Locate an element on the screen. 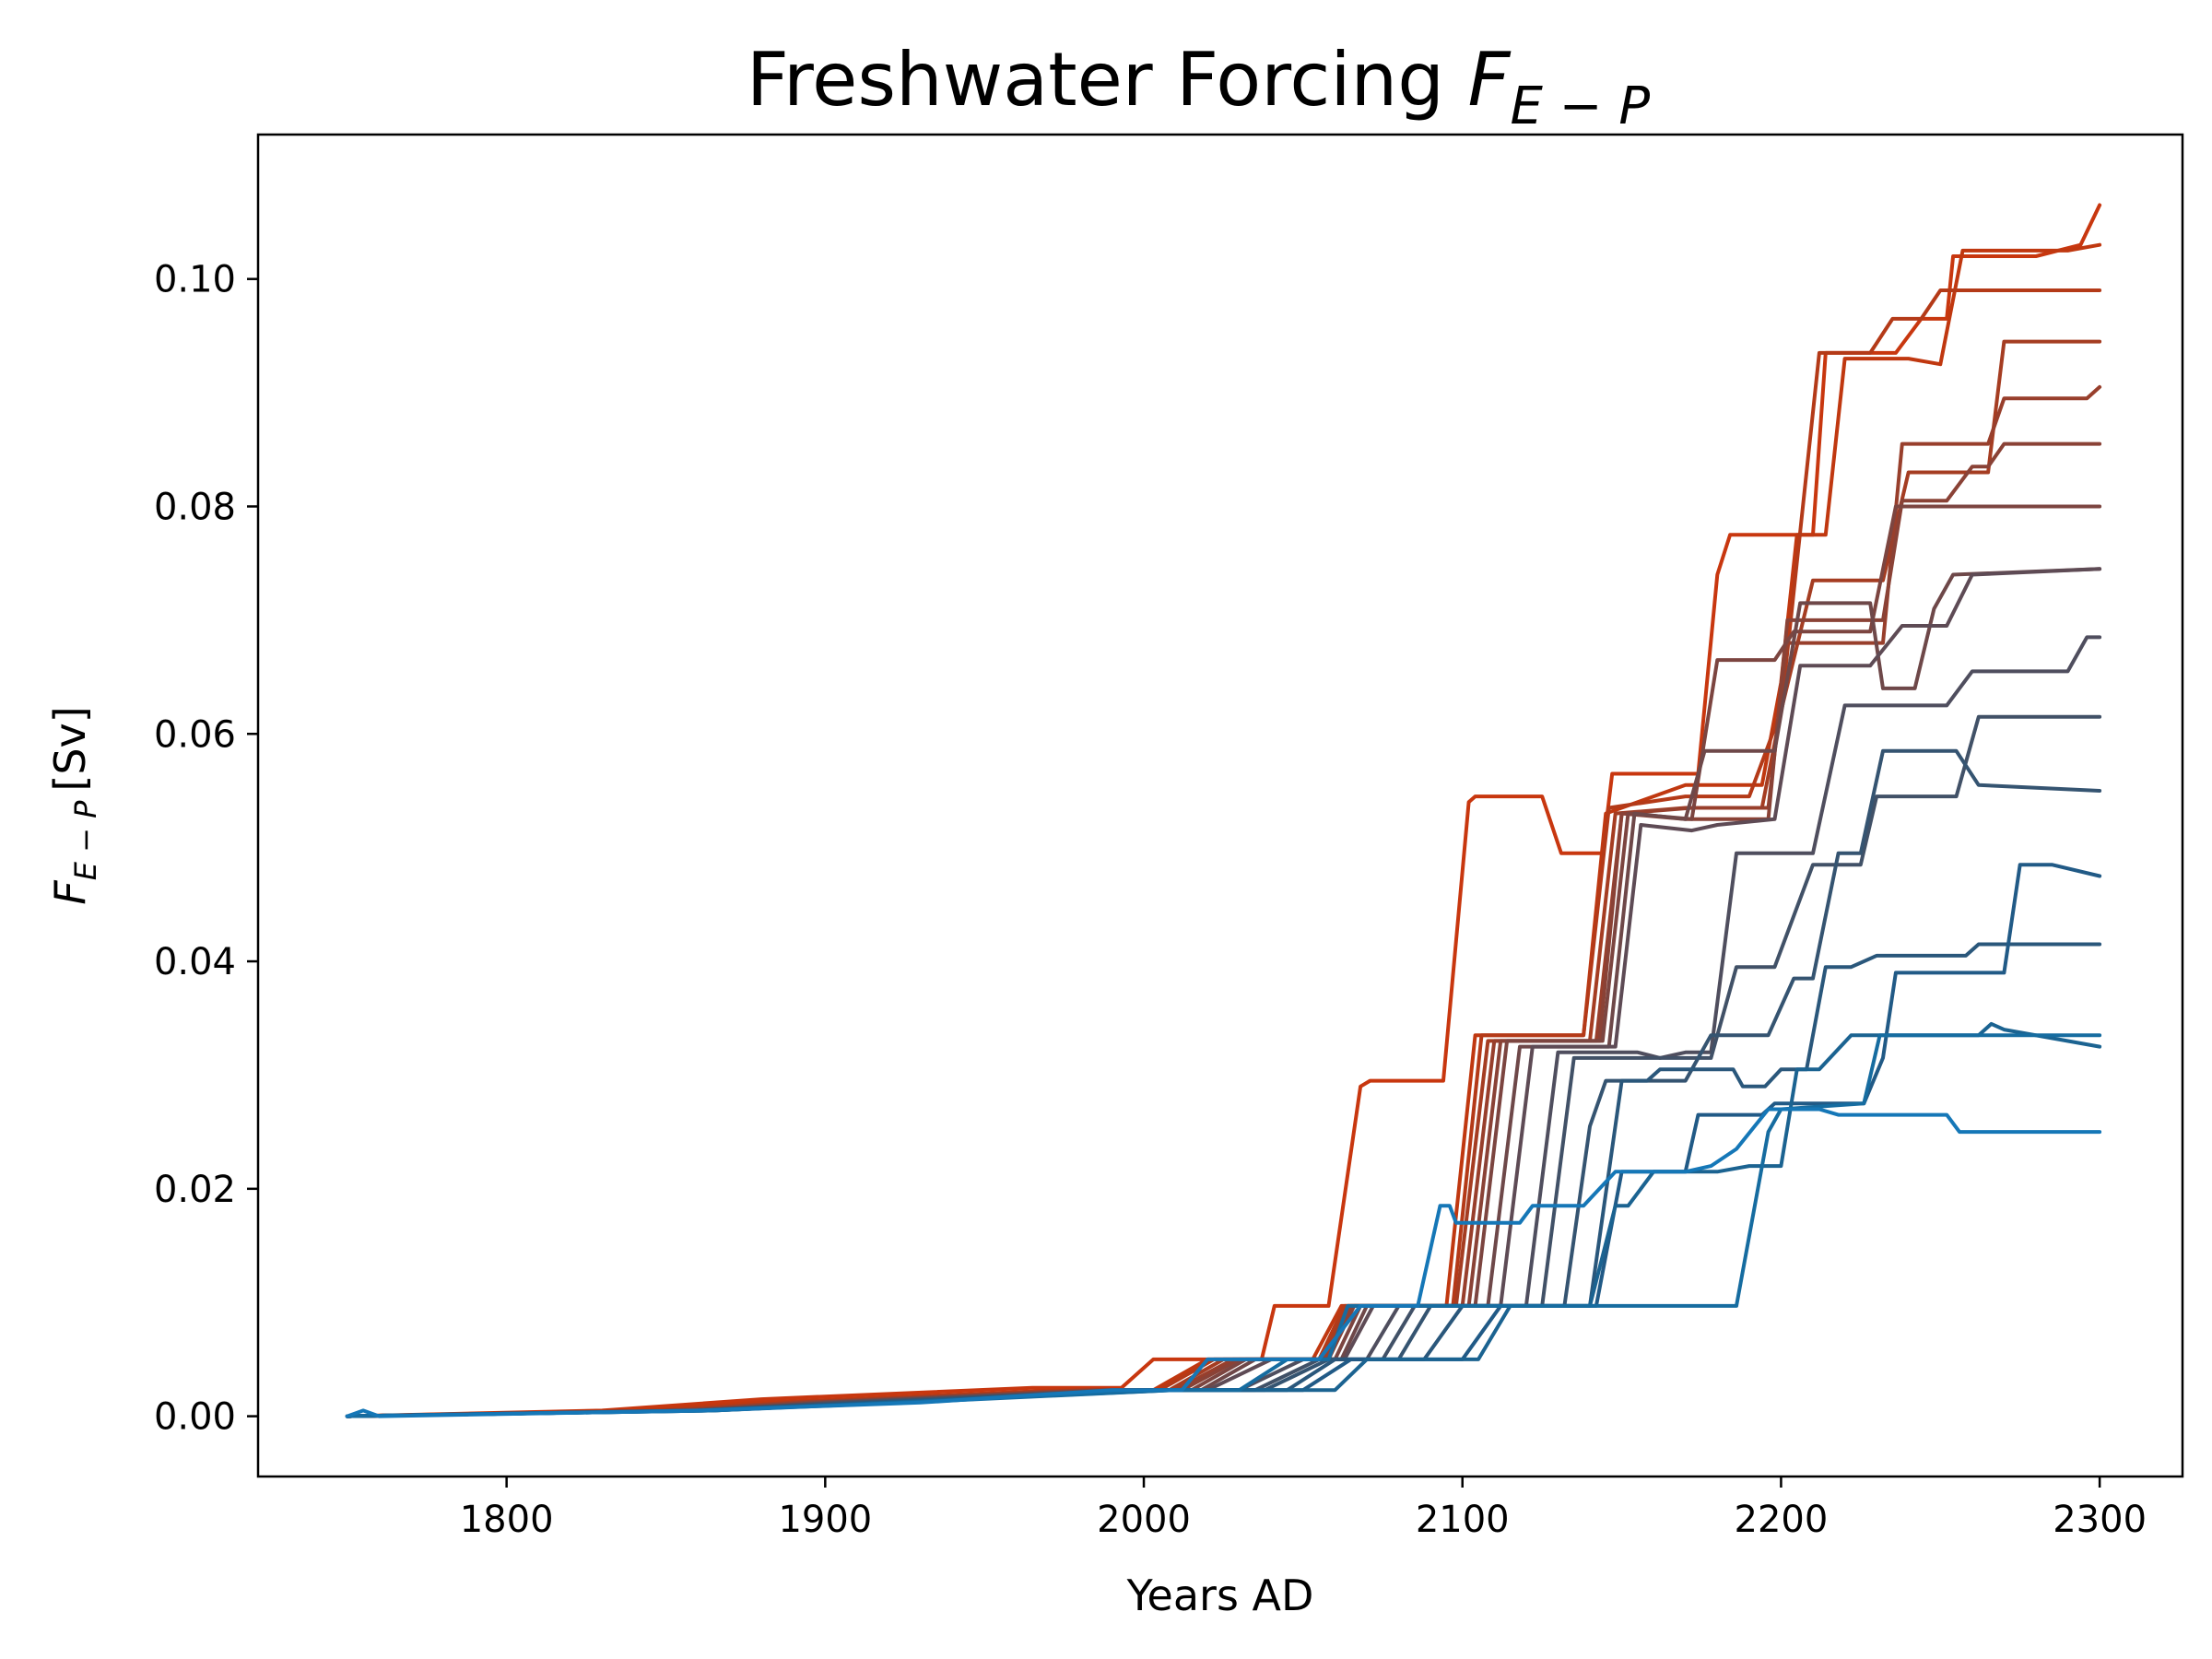  x-tick-label: 1900 is located at coordinates (825, 1520).